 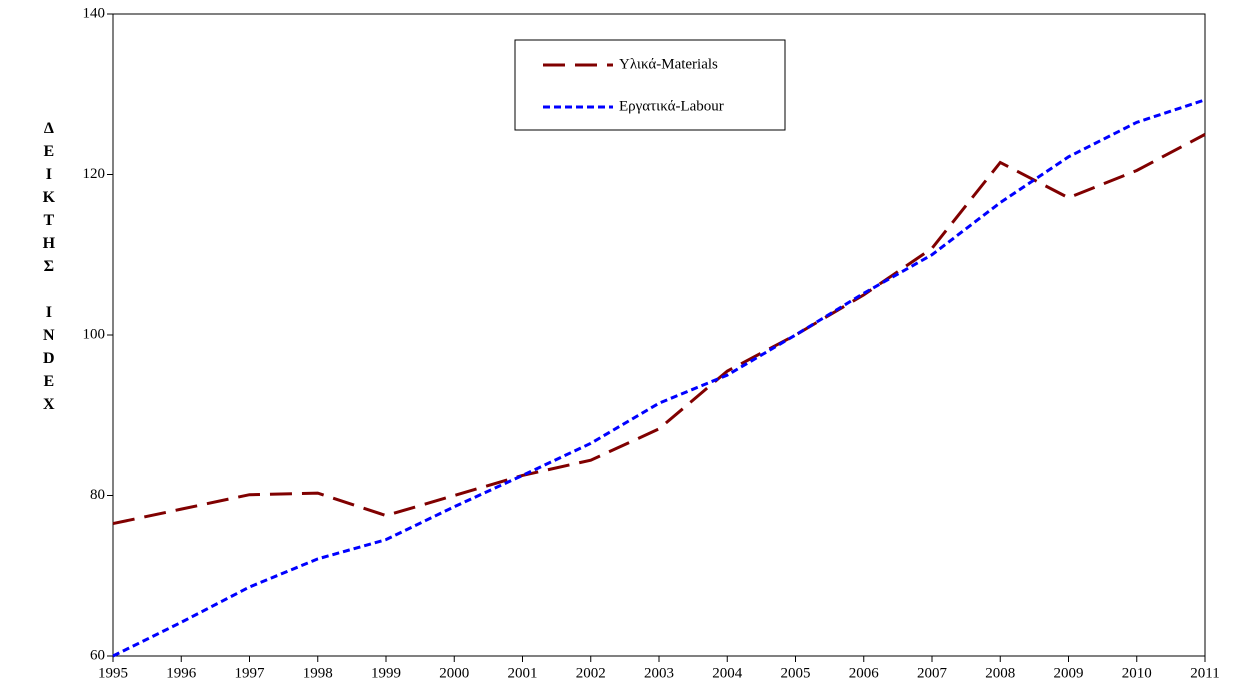 What do you see at coordinates (1137, 673) in the screenshot?
I see `x-tick-label: 2010` at bounding box center [1137, 673].